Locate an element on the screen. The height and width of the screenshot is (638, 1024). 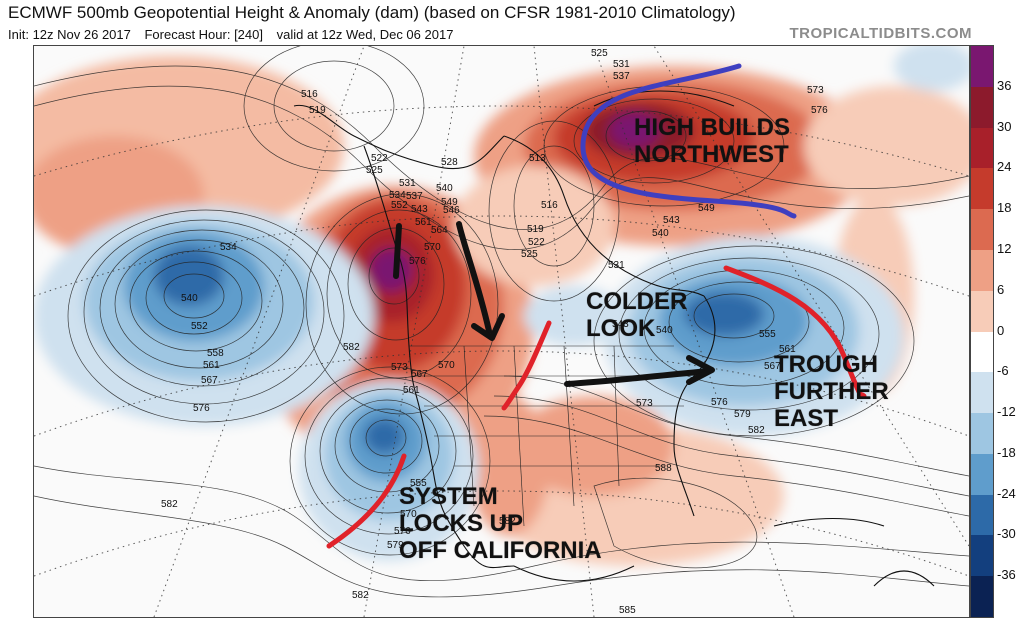
contour-label: 537 is located at coordinates (414, 196).